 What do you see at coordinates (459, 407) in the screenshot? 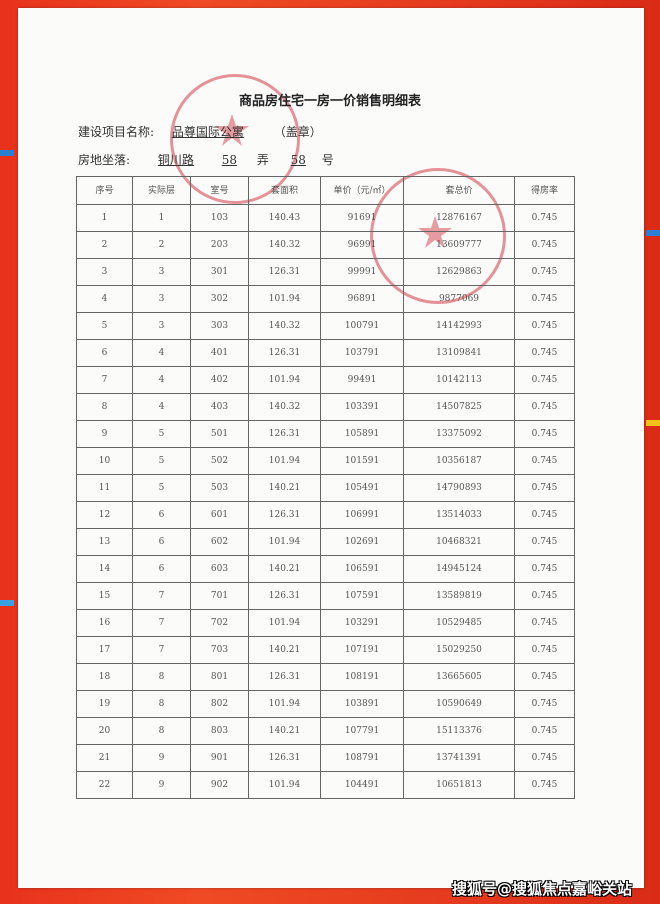
I see `table-cell: 14507825` at bounding box center [459, 407].